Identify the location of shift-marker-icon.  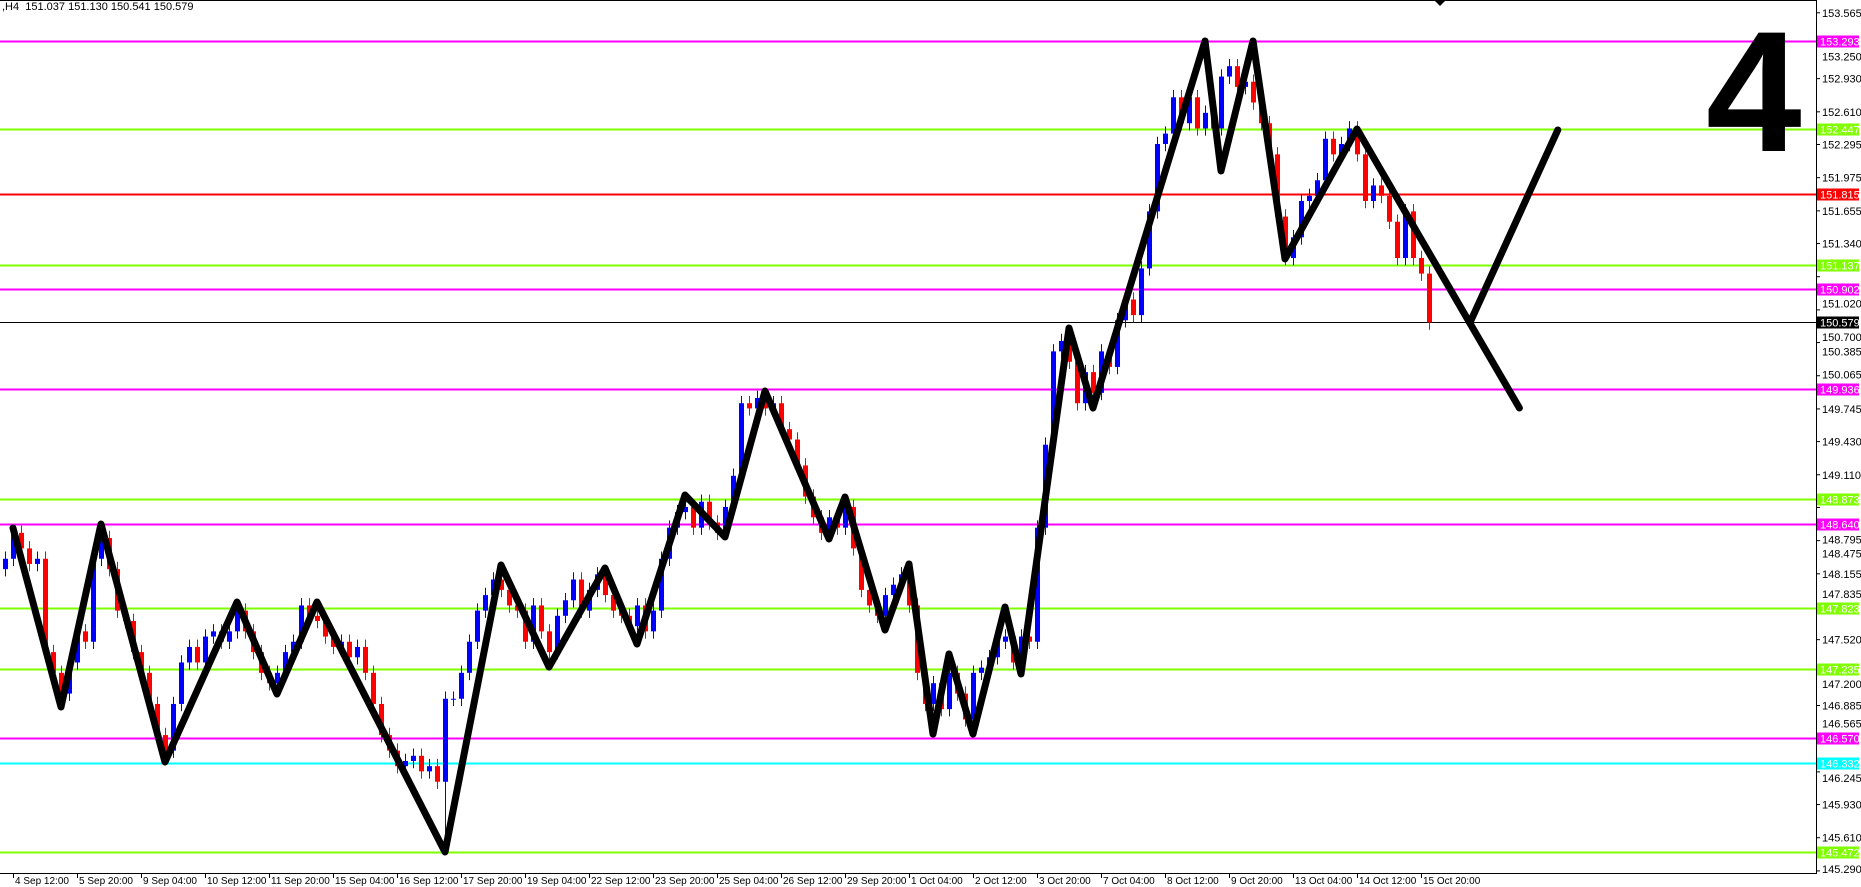
(1440, 3).